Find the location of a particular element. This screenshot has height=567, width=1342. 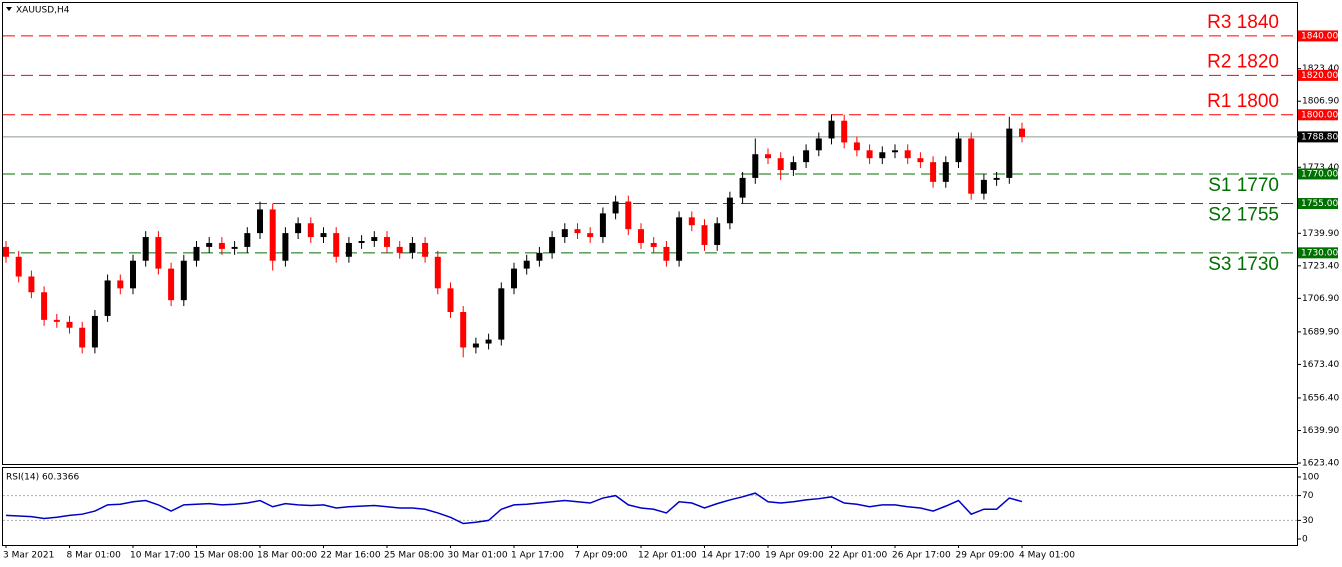

level-label: S3 1730 is located at coordinates (1243, 264).